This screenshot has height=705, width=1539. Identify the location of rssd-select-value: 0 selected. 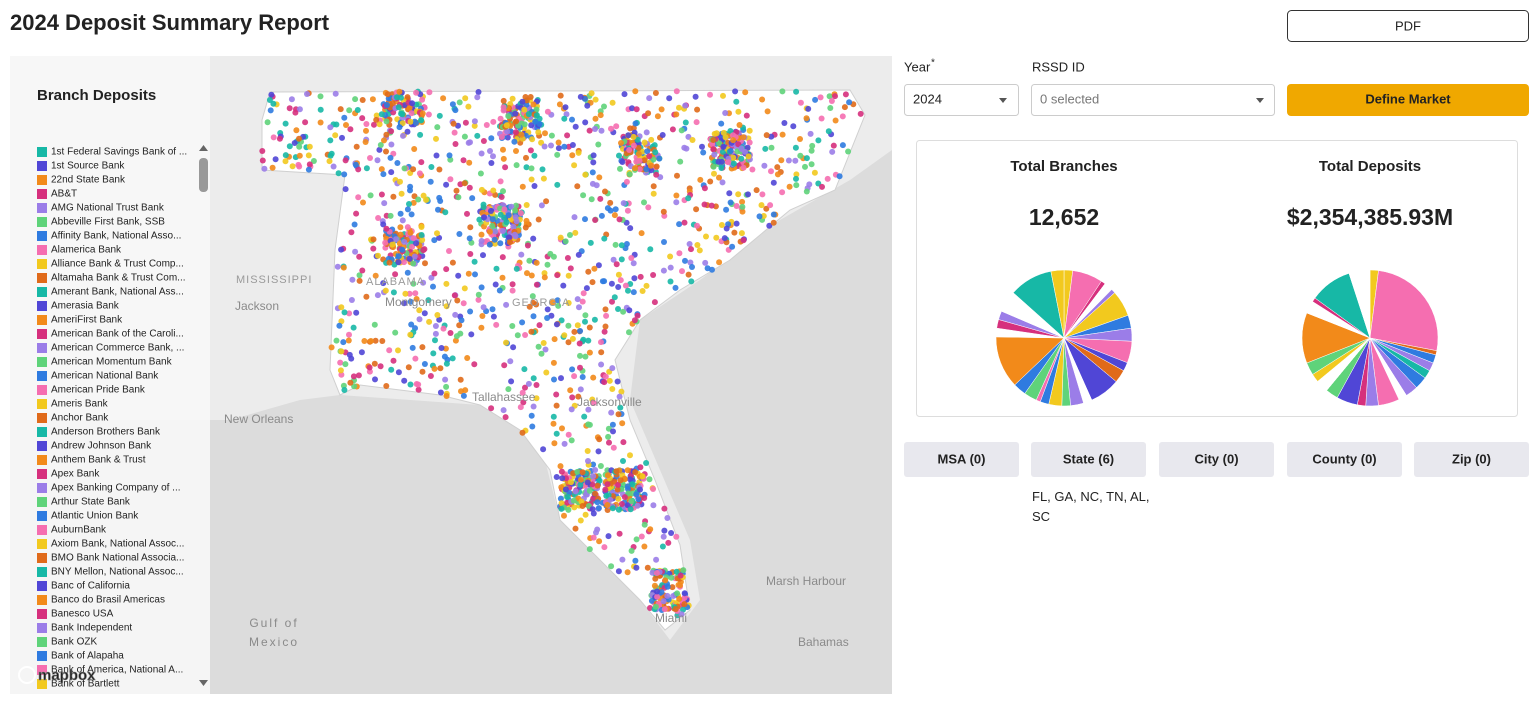
(1069, 98).